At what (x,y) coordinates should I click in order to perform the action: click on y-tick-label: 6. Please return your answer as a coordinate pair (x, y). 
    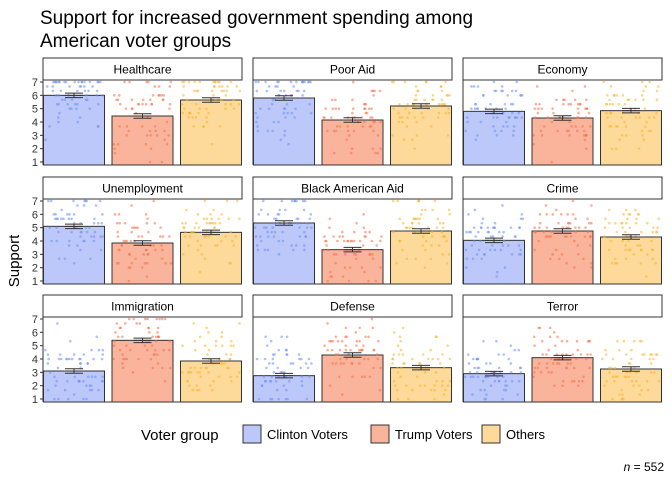
    Looking at the image, I should click on (35, 215).